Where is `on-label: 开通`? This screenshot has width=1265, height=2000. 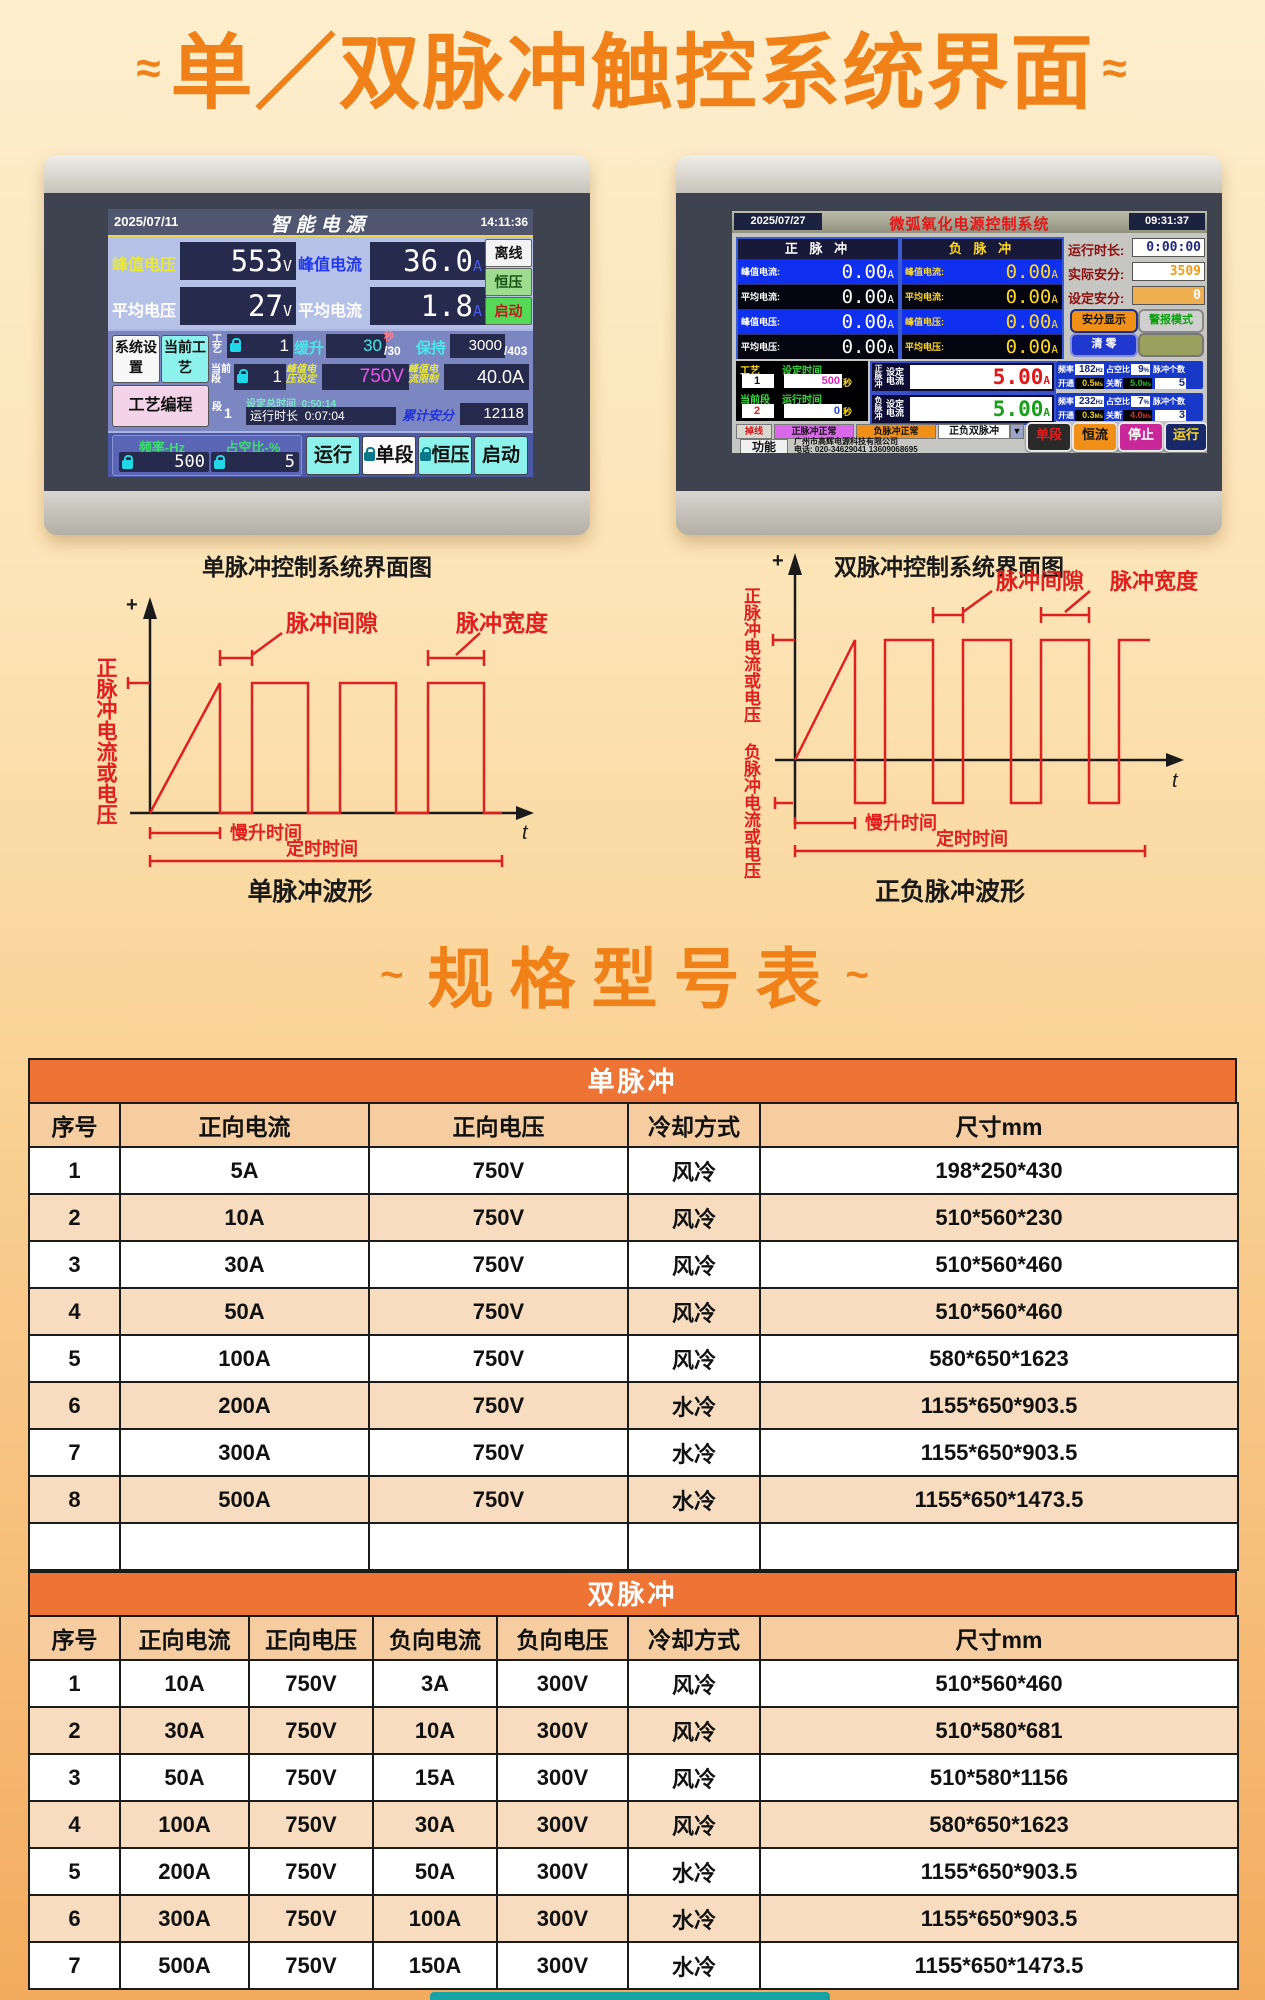 on-label: 开通 is located at coordinates (1066, 415).